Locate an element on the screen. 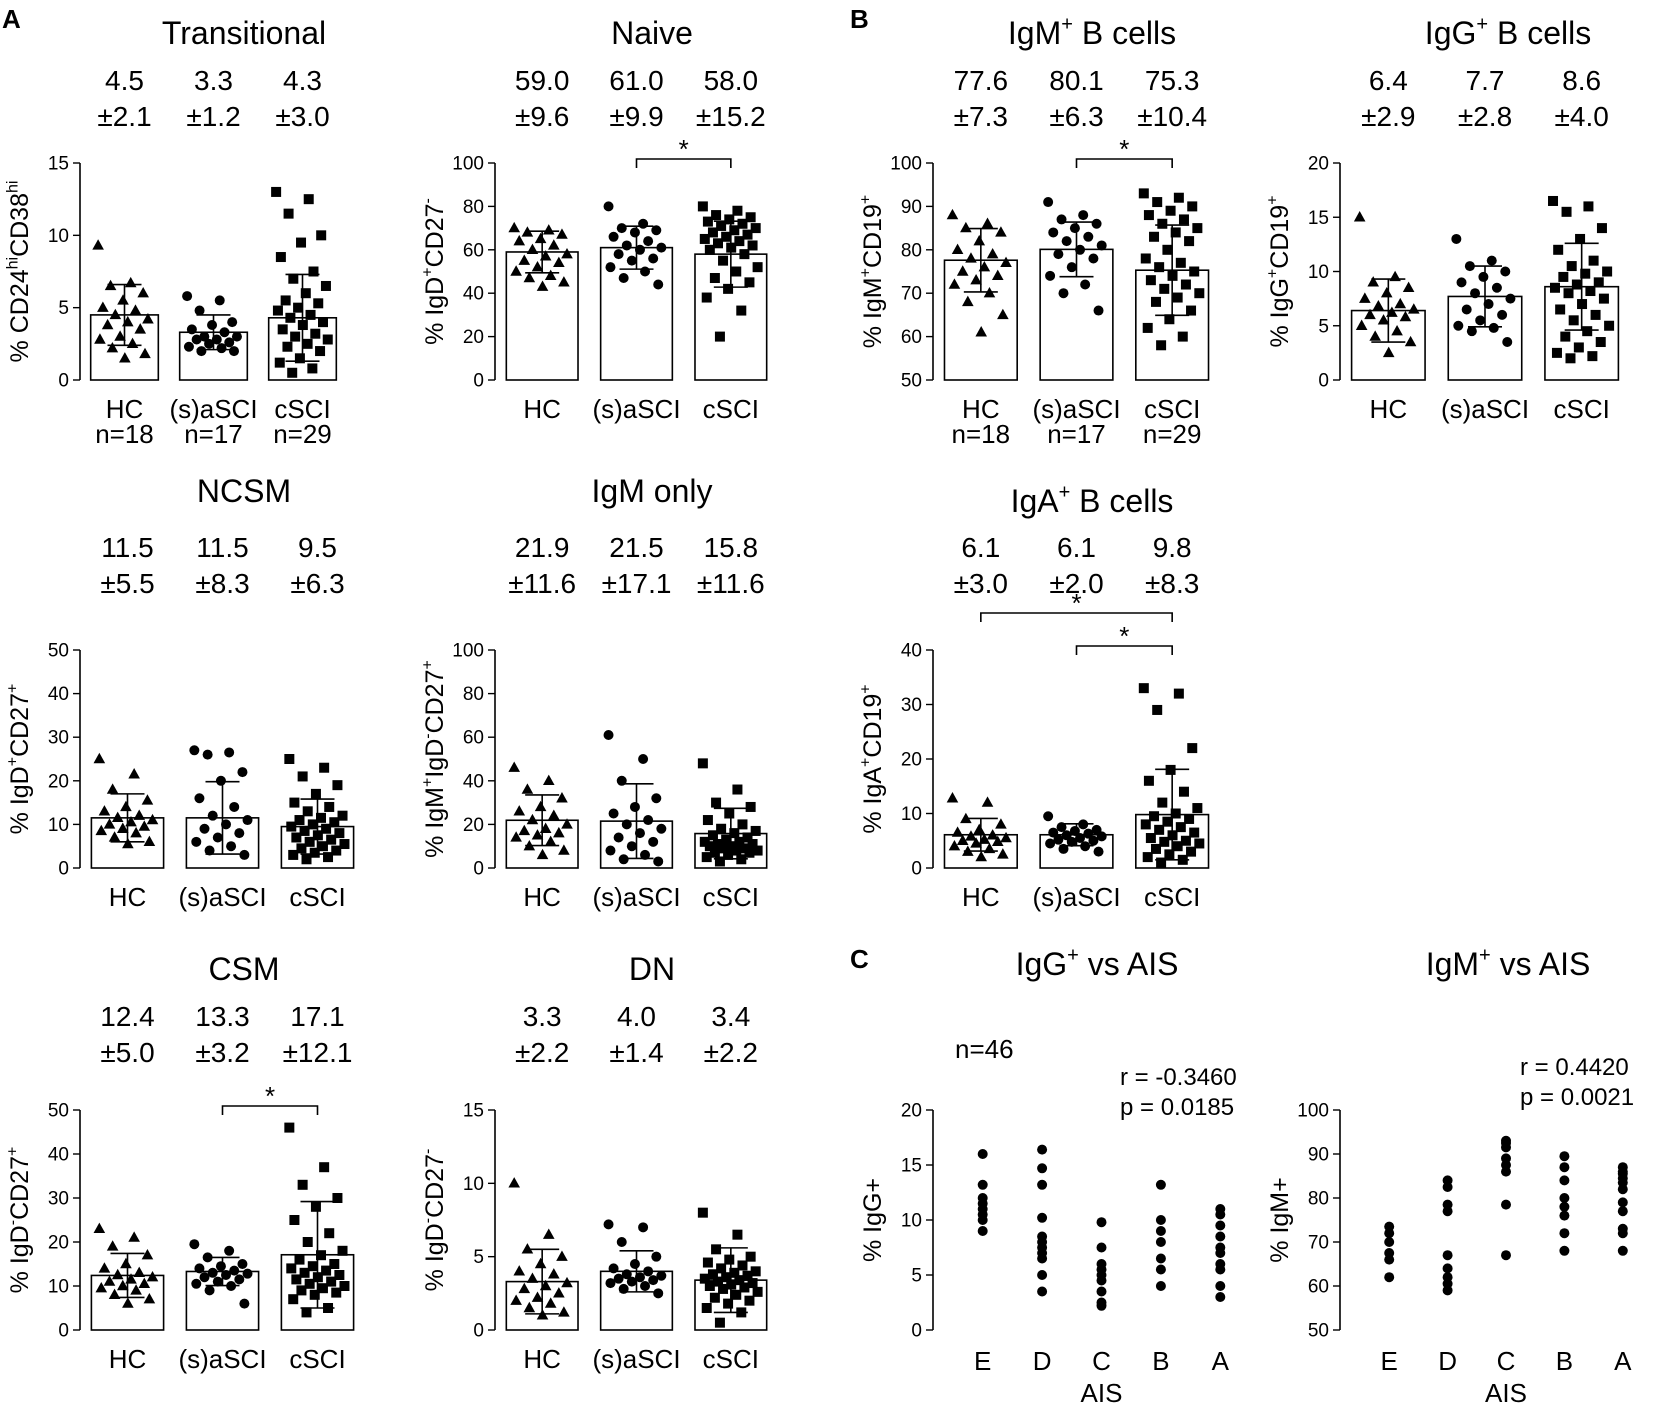 This screenshot has height=1413, width=1656. y-tick-label: 40 is located at coordinates (473, 781).